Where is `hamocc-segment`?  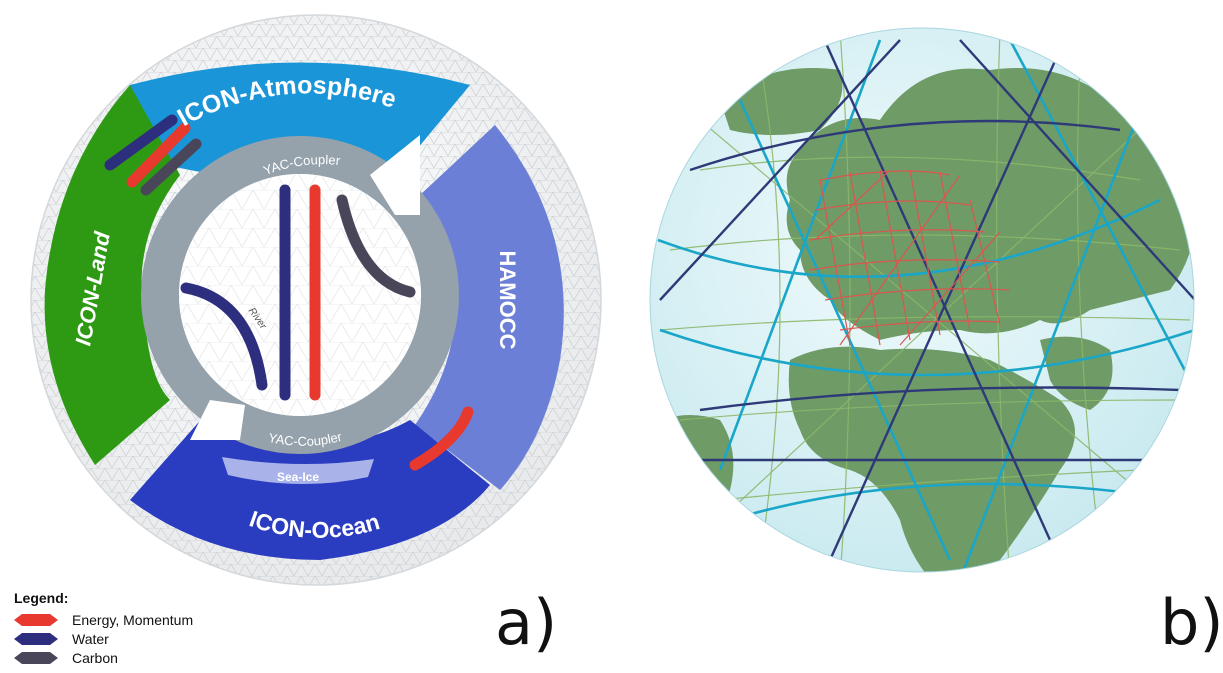
hamocc-segment is located at coordinates (489, 307).